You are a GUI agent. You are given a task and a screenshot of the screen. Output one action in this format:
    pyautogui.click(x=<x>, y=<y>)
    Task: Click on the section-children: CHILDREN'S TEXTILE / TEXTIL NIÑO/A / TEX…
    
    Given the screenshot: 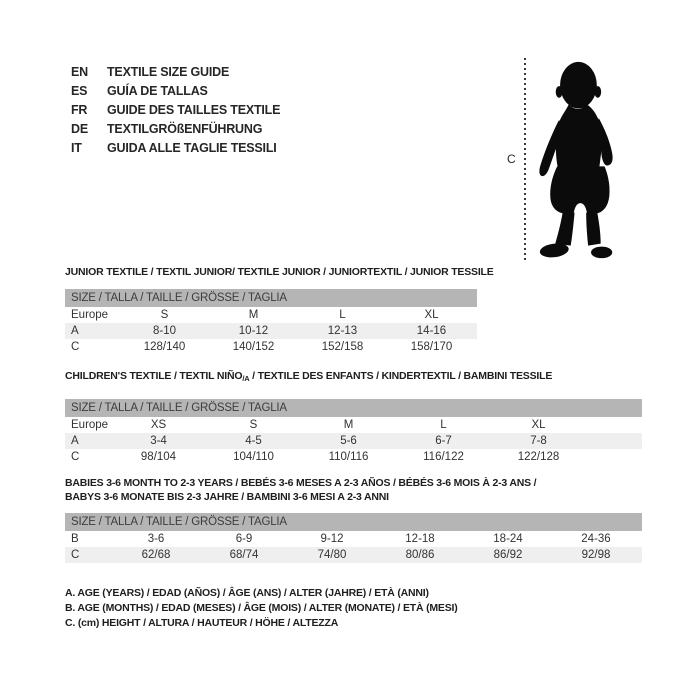 What is the action you would take?
    pyautogui.click(x=353, y=417)
    